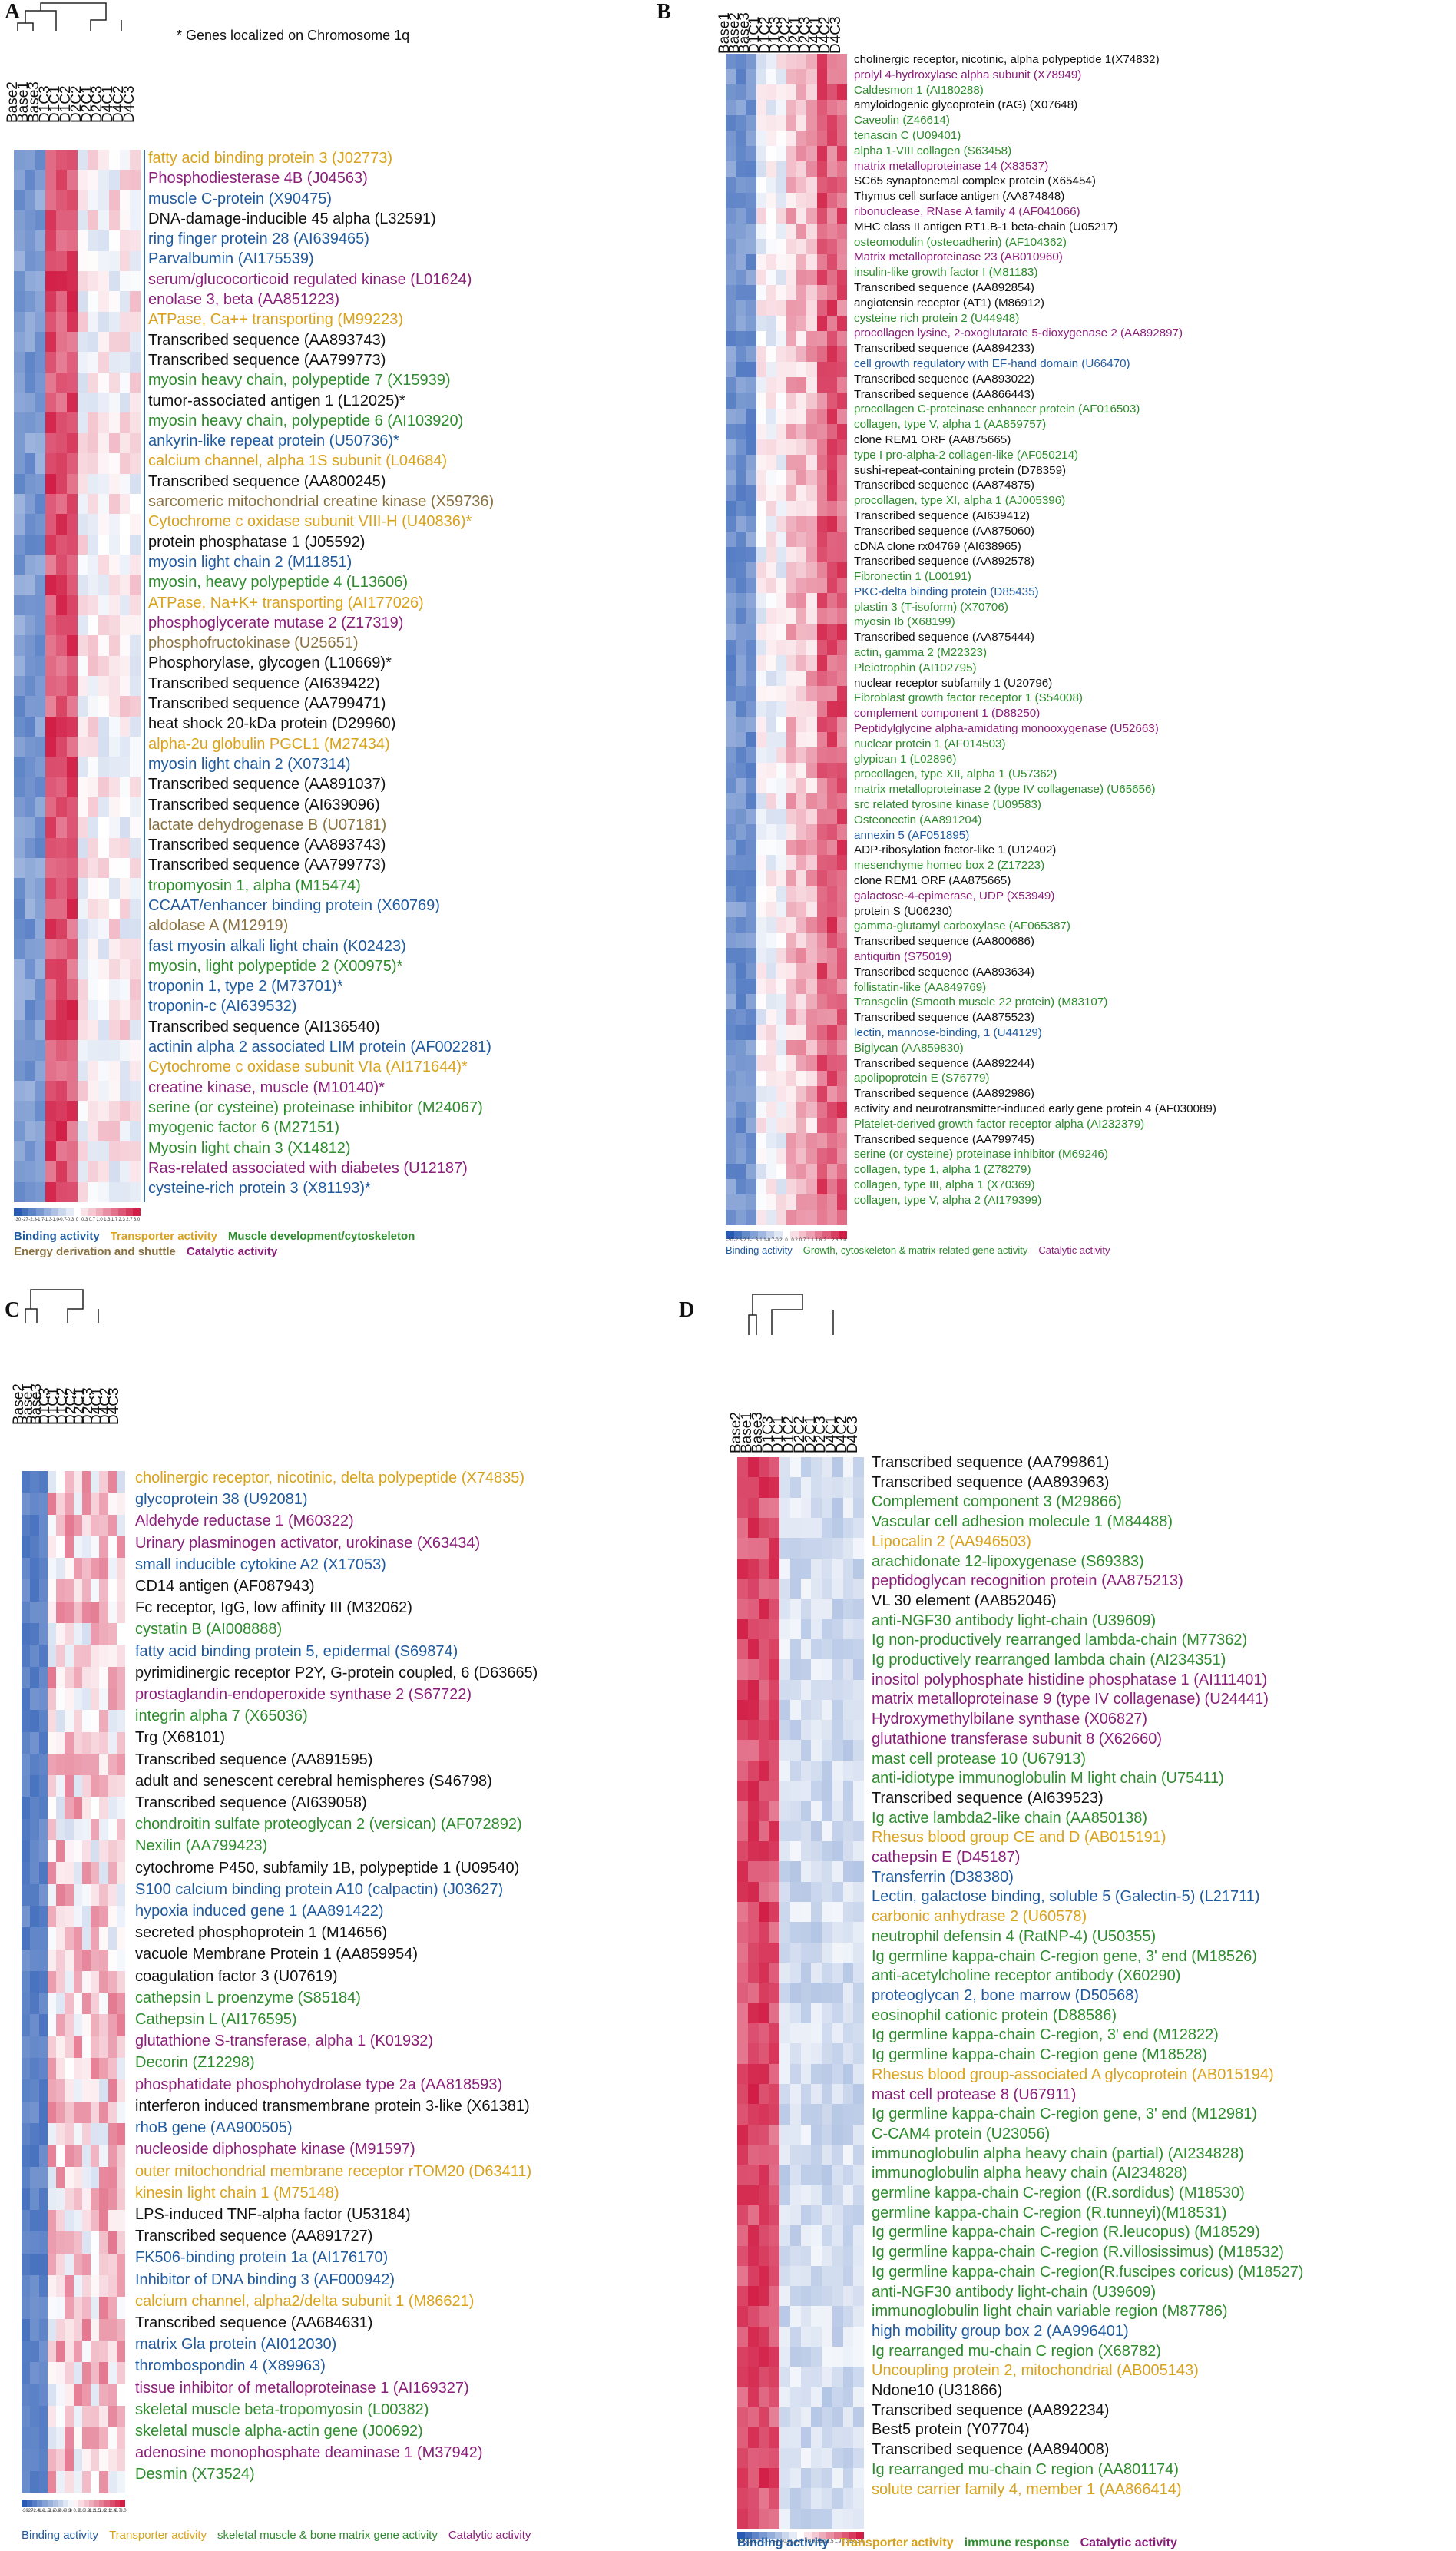 The image size is (1456, 2551). What do you see at coordinates (102, 2511) in the screenshot?
I see `scale-tick-label: 1.8` at bounding box center [102, 2511].